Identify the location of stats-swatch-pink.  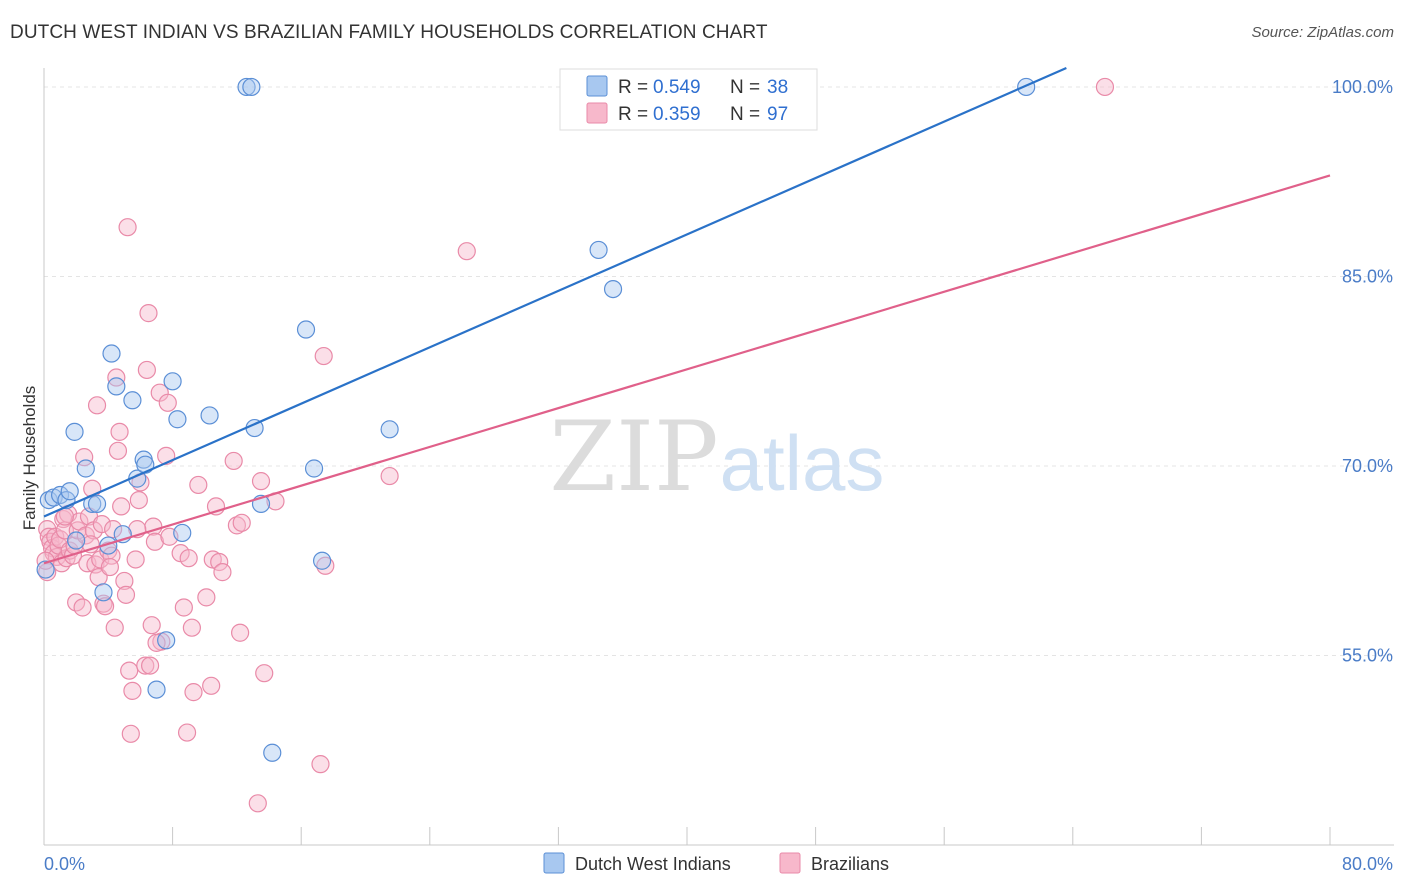
(597, 113).